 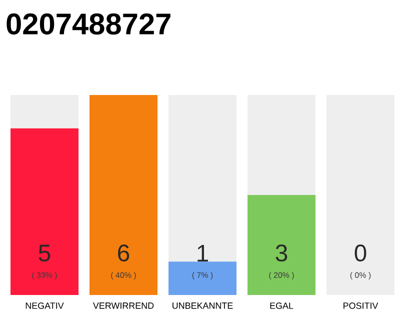 What do you see at coordinates (203, 253) in the screenshot?
I see `data-label: 1` at bounding box center [203, 253].